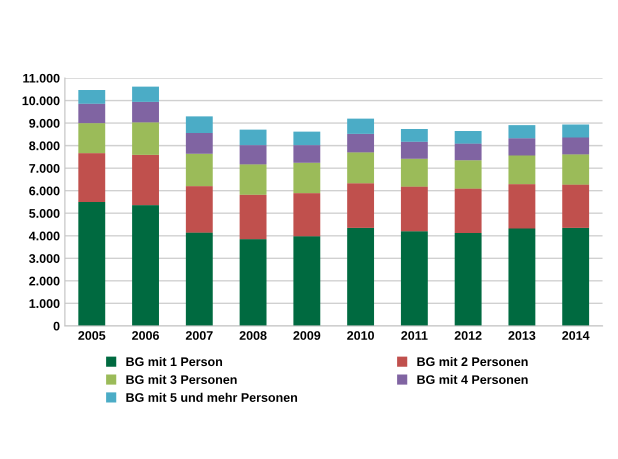 The height and width of the screenshot is (459, 618). I want to click on legend-label: BG mit 3 Personen, so click(181, 379).